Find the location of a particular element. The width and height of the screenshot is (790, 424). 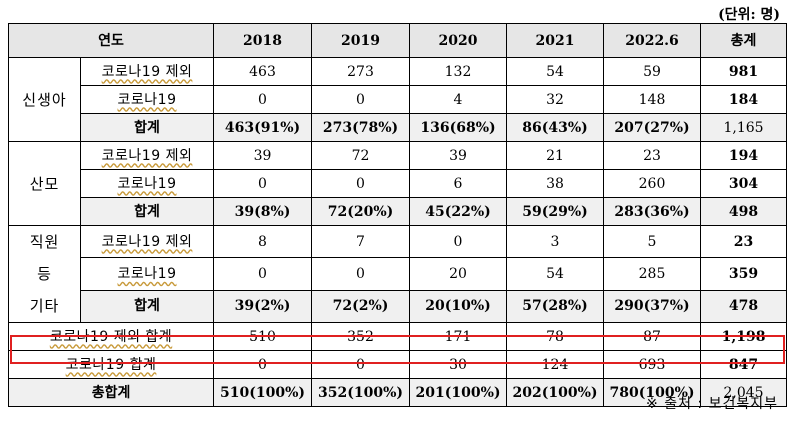

cell: 283(36%) is located at coordinates (652, 211).